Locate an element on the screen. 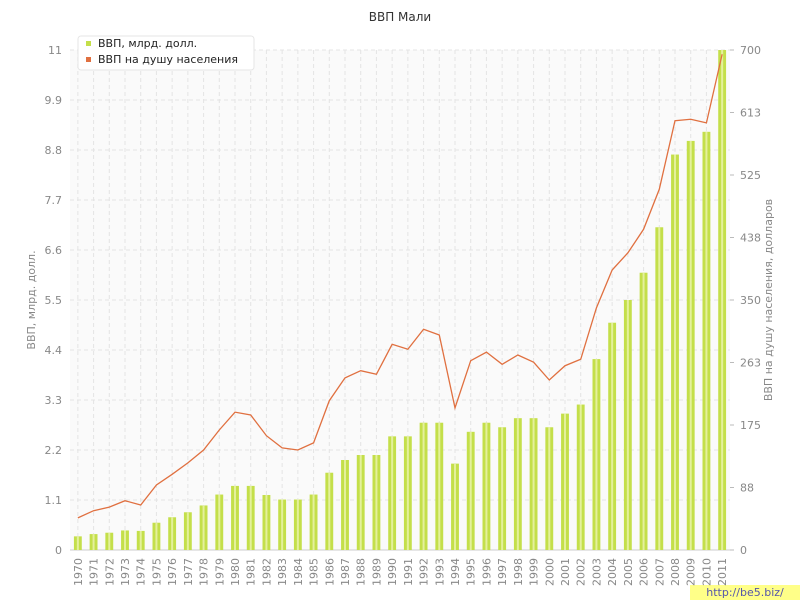 The height and width of the screenshot is (600, 800). x-tick-label: 1994 is located at coordinates (455, 572).